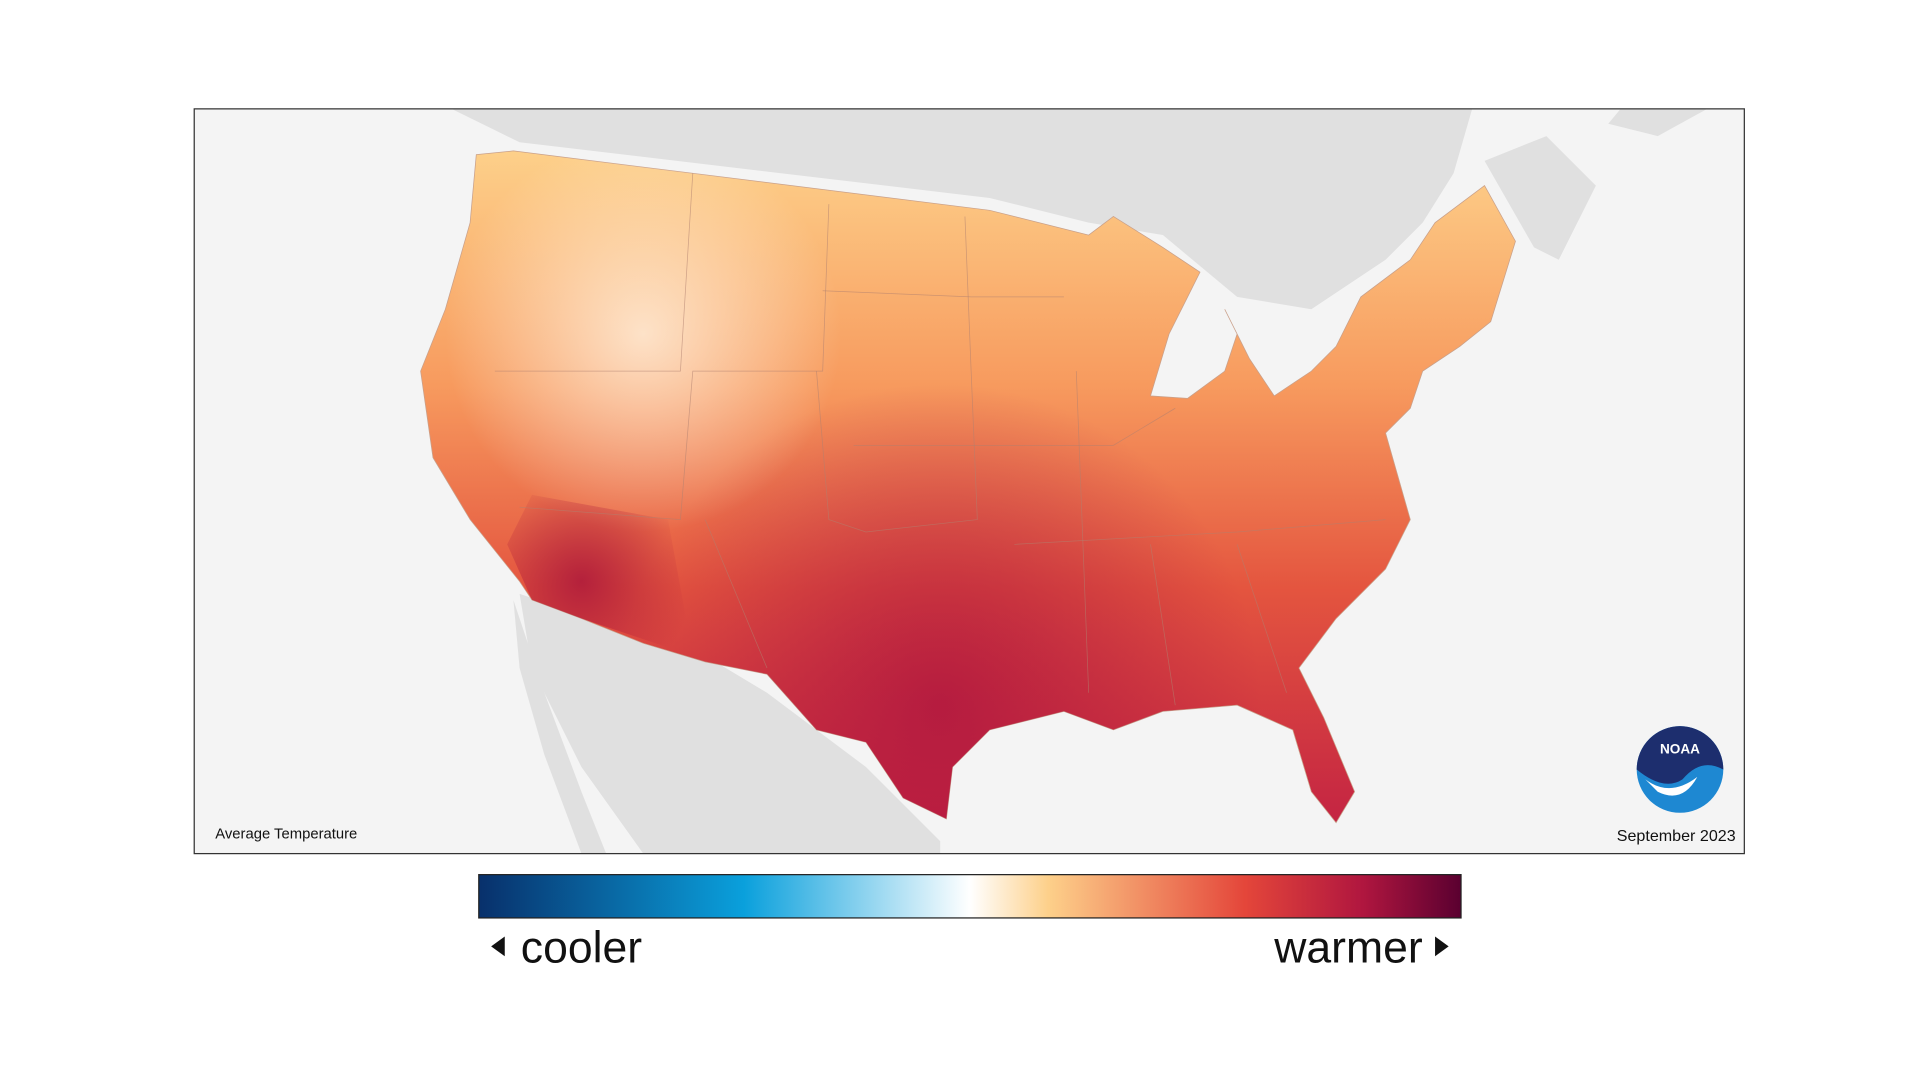 The width and height of the screenshot is (1920, 1080). I want to click on map-date: September 2023, so click(1676, 836).